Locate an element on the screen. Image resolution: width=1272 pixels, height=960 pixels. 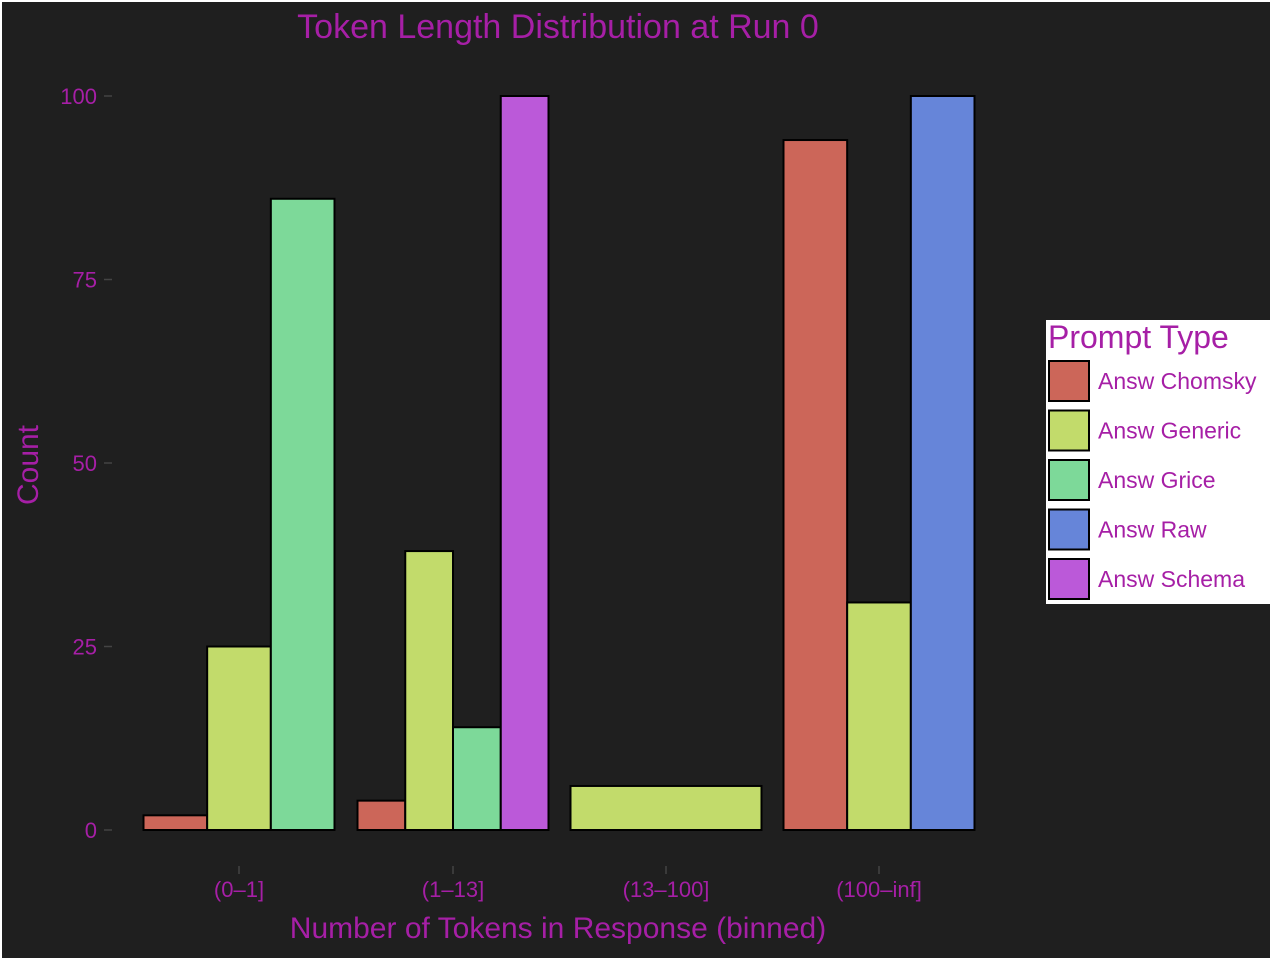
legend-label: Answ Grice is located at coordinates (1157, 480).